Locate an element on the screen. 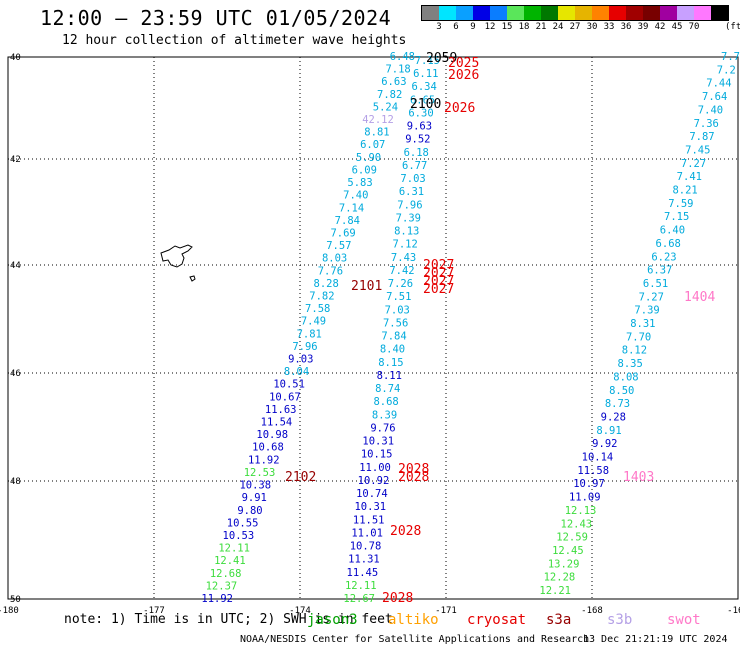  swh-value: 9.28 is located at coordinates (613, 417).